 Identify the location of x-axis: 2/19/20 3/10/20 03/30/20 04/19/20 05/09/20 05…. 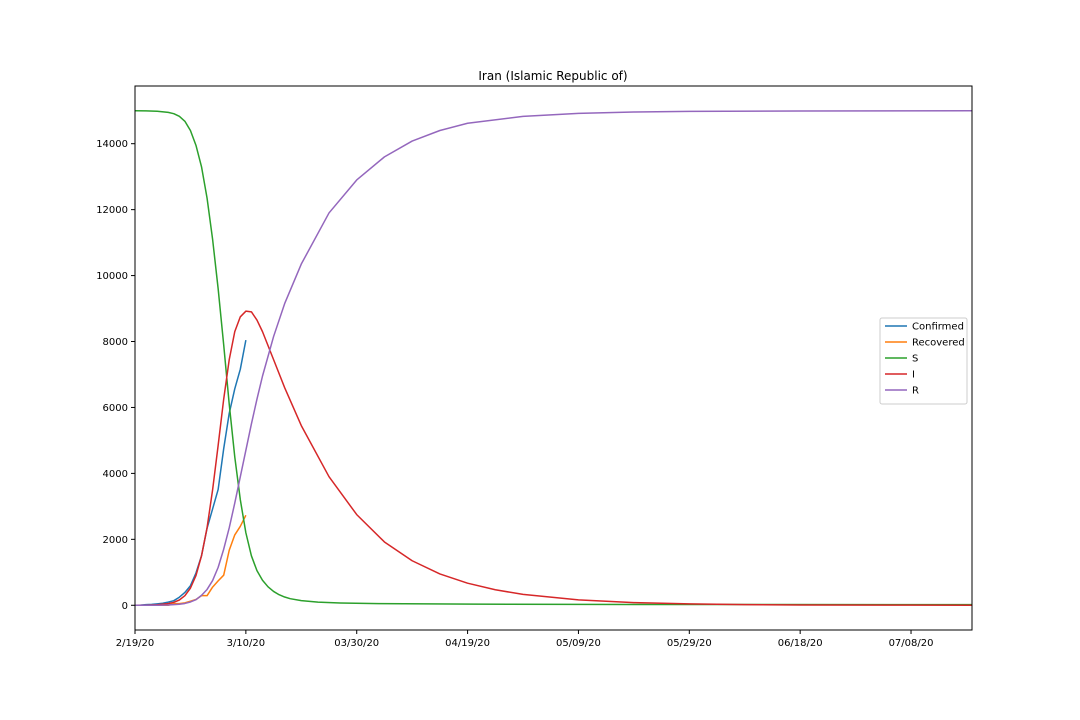
(525, 639).